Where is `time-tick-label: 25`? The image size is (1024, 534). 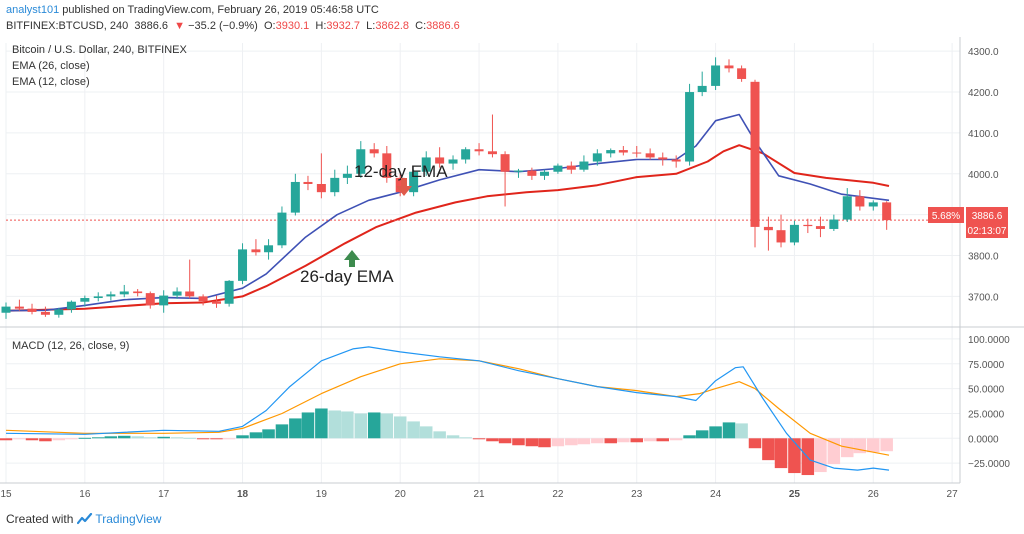 time-tick-label: 25 is located at coordinates (795, 494).